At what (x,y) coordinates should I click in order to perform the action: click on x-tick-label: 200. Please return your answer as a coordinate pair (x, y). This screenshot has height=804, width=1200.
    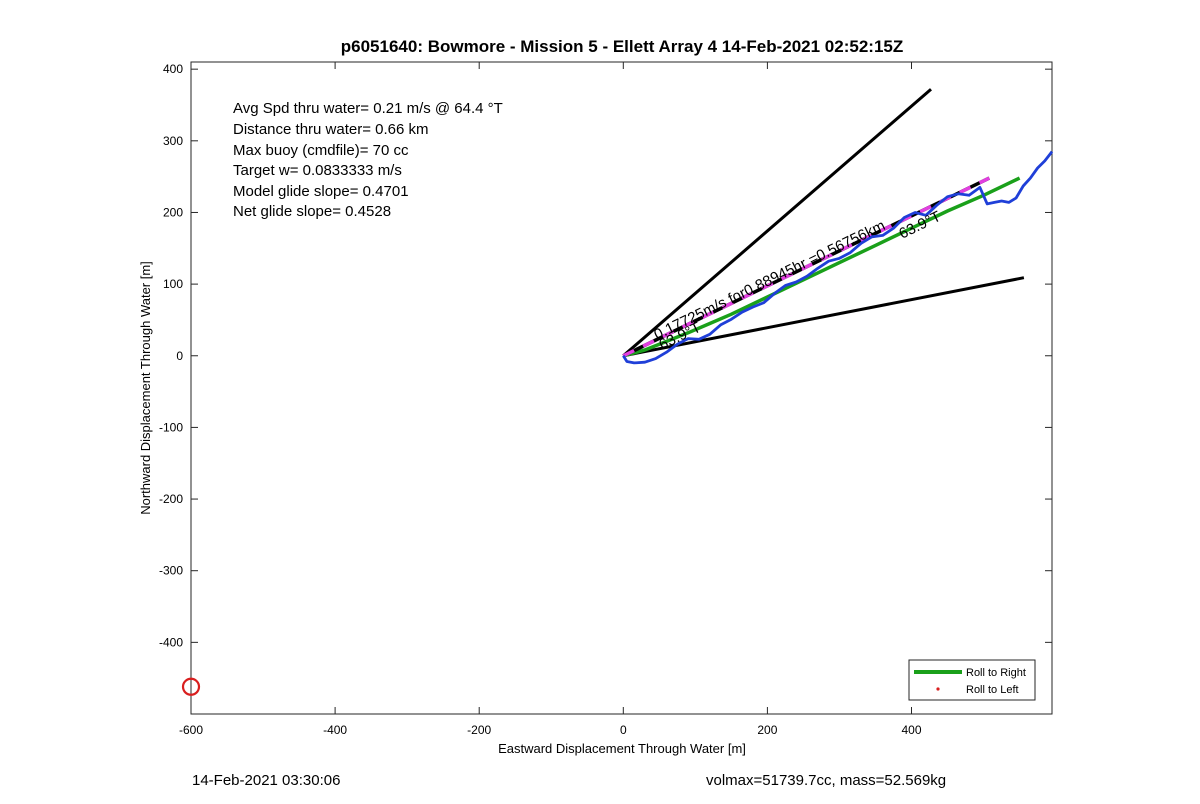
    Looking at the image, I should click on (767, 730).